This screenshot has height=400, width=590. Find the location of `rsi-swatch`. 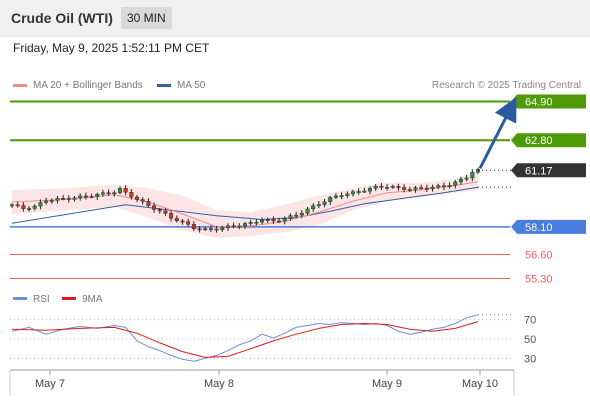

rsi-swatch is located at coordinates (20, 298).